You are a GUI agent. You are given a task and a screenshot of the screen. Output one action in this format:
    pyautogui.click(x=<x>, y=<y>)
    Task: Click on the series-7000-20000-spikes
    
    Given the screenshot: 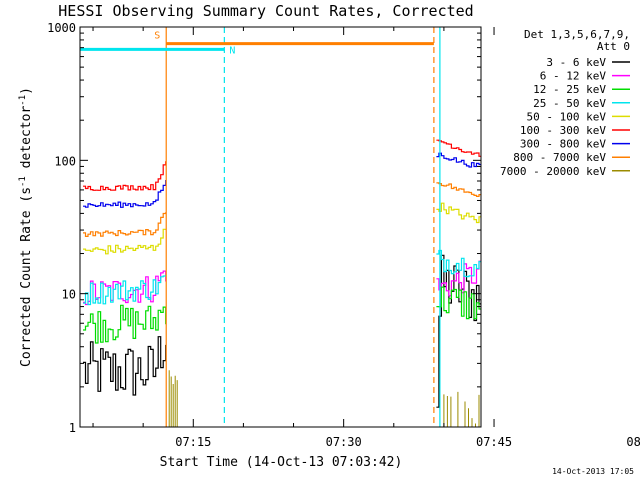 What is the action you would take?
    pyautogui.click(x=324, y=398)
    